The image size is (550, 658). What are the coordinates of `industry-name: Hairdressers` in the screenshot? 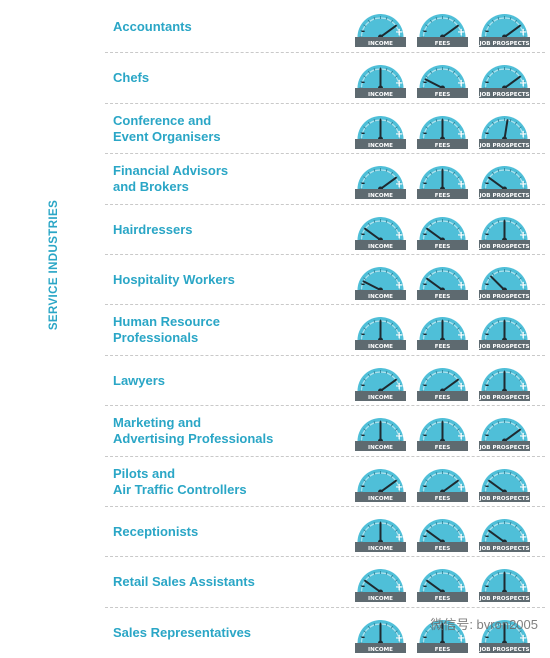 It's located at (228, 230).